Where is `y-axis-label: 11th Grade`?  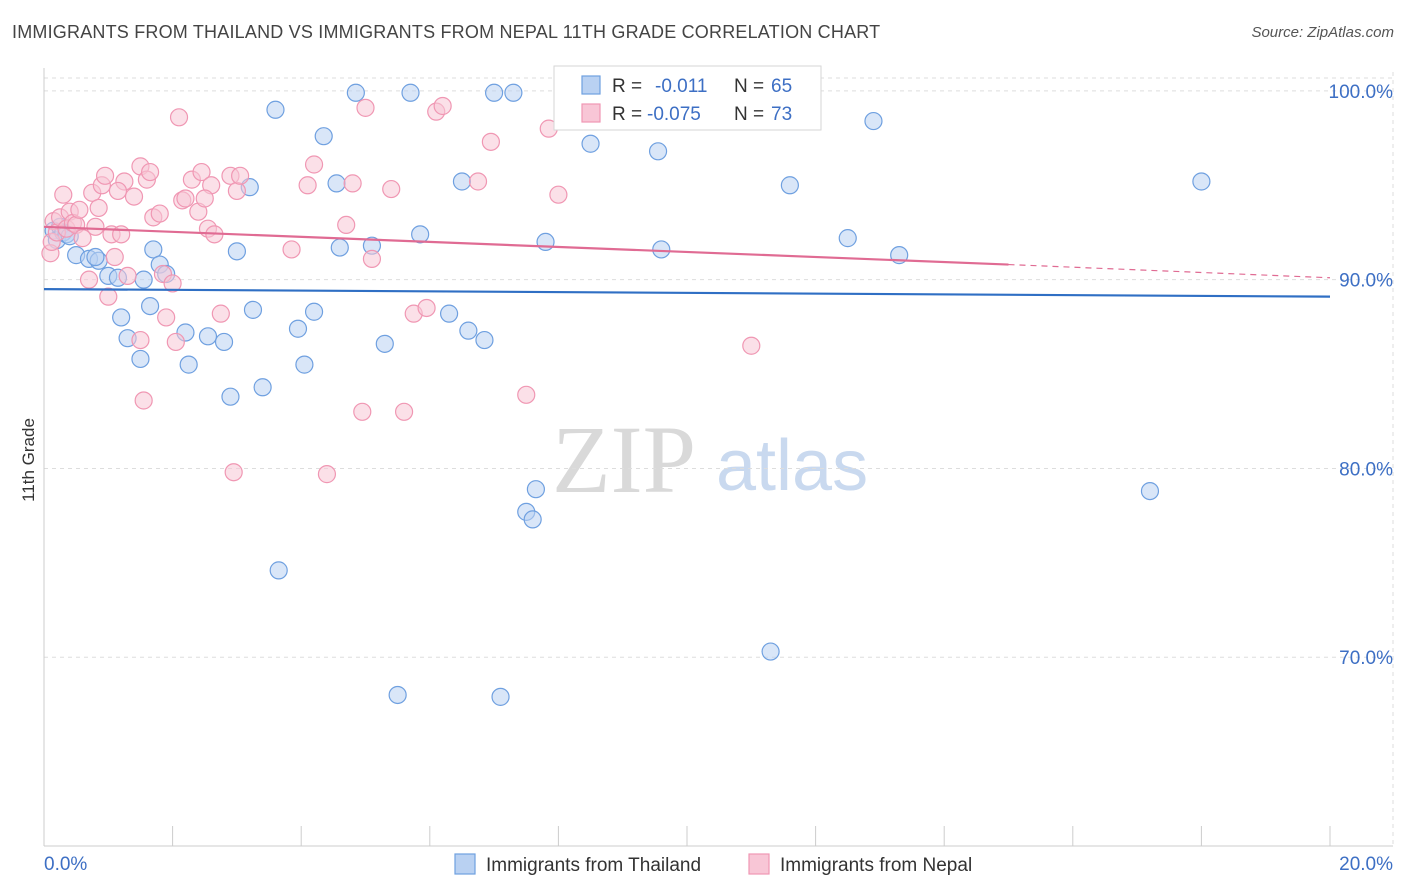
y-axis-label: 11th Grade is located at coordinates (28, 460).